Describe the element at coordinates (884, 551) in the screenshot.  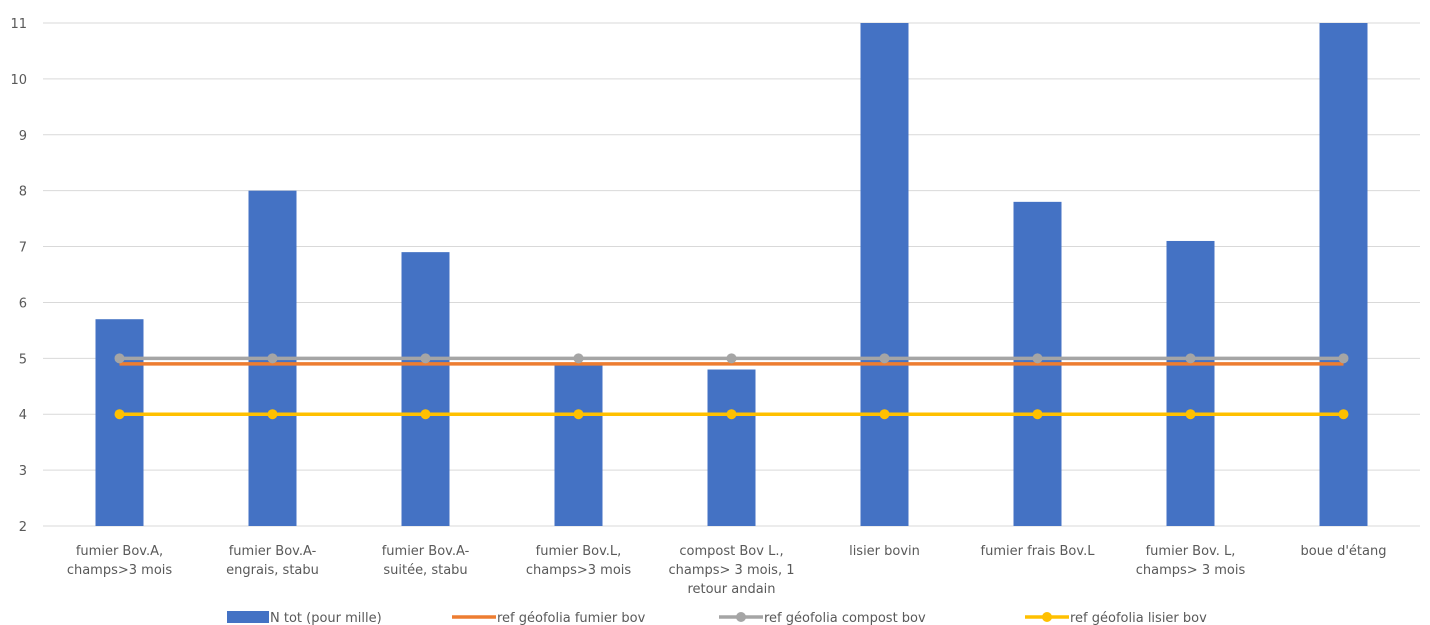
I see `x-tick-label: lisier bovin` at that location.